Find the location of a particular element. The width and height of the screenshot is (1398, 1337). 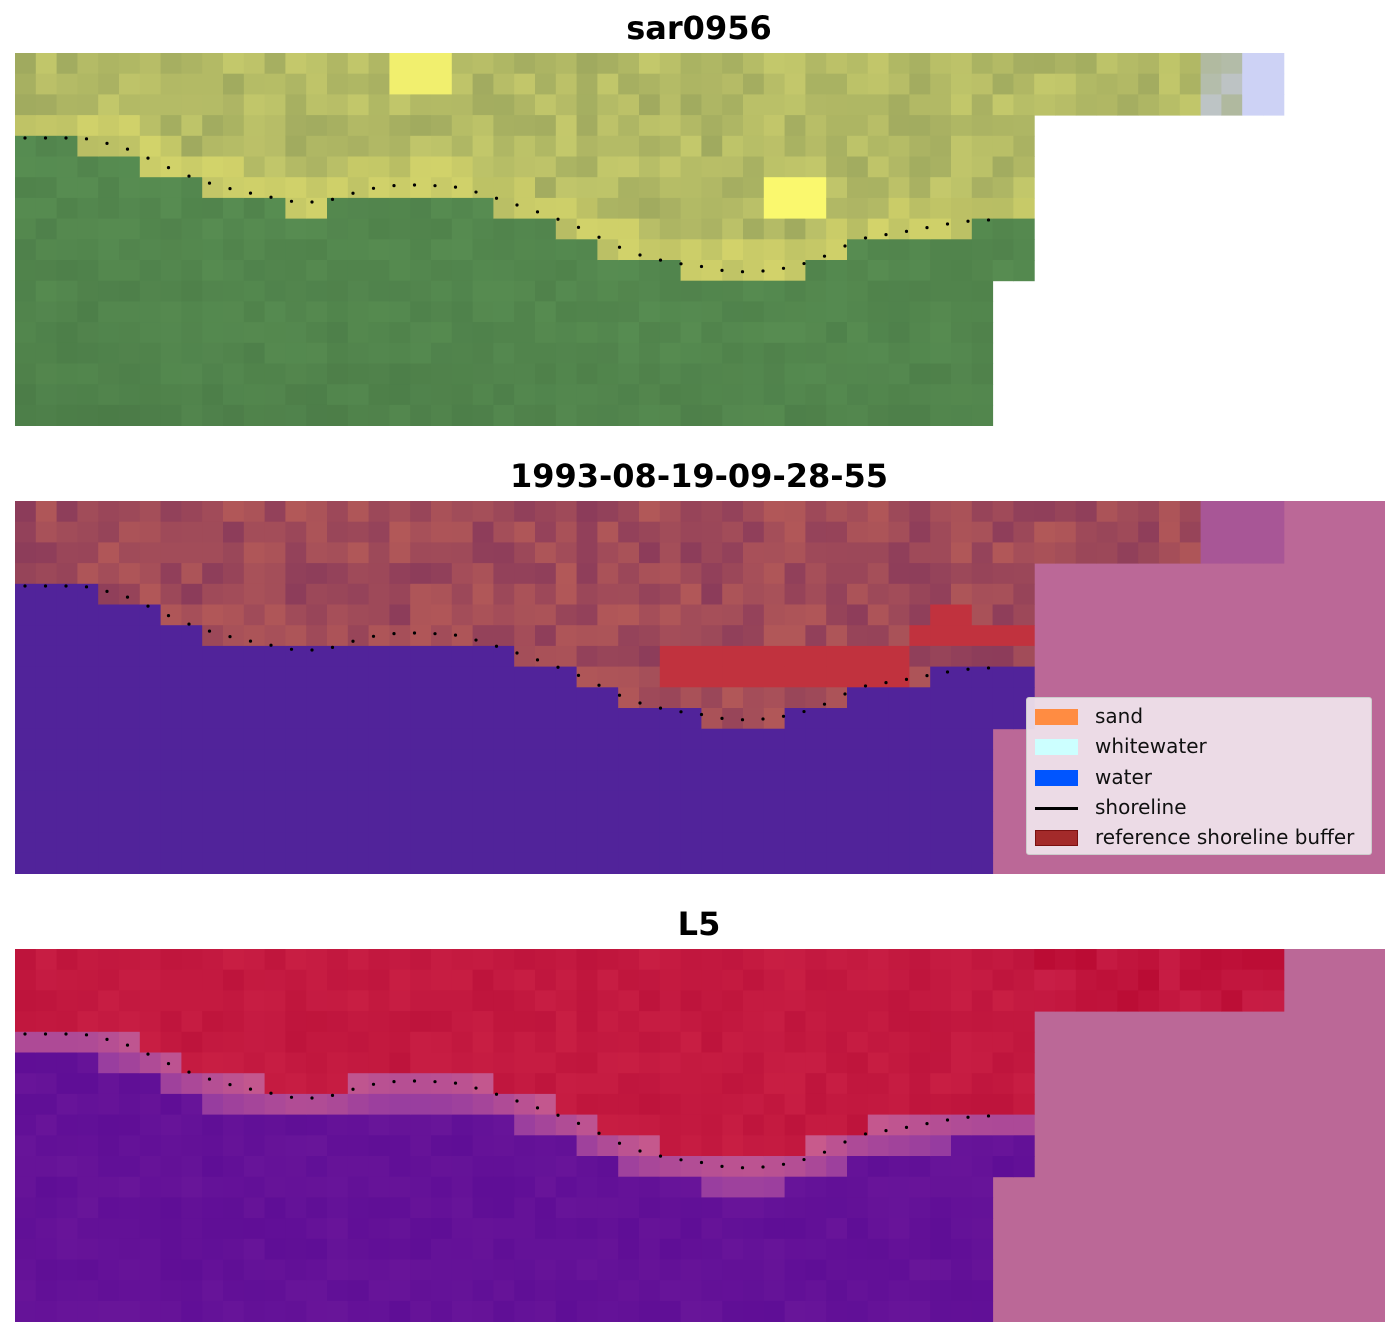

shoreline-line-swatch is located at coordinates (1056, 808).